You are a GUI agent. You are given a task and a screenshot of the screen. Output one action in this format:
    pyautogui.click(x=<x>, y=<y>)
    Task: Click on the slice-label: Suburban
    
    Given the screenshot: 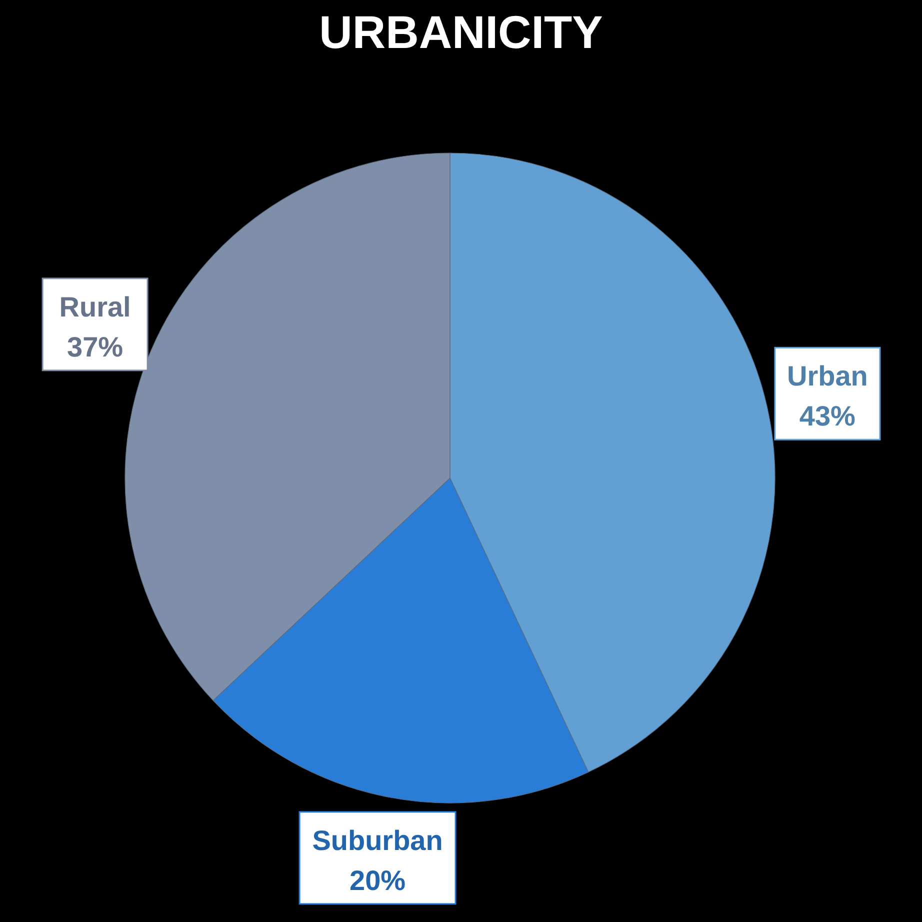 What is the action you would take?
    pyautogui.click(x=377, y=840)
    